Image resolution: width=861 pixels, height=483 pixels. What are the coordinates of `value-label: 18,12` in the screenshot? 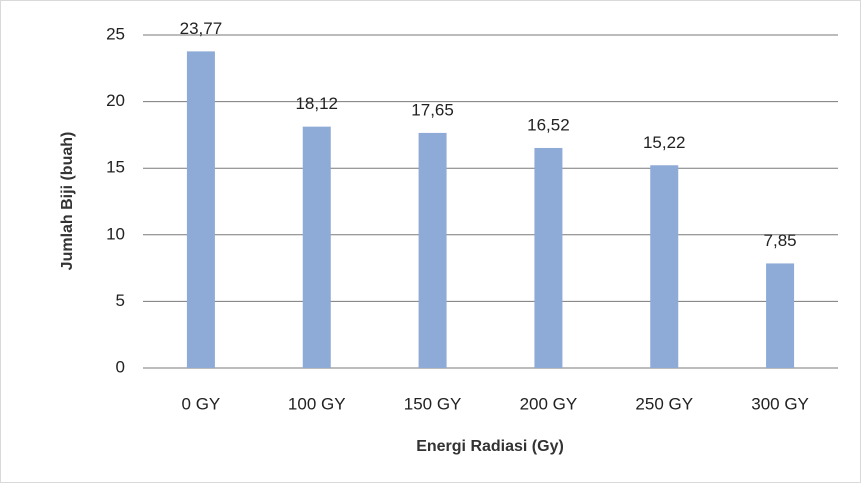 It's located at (316, 103).